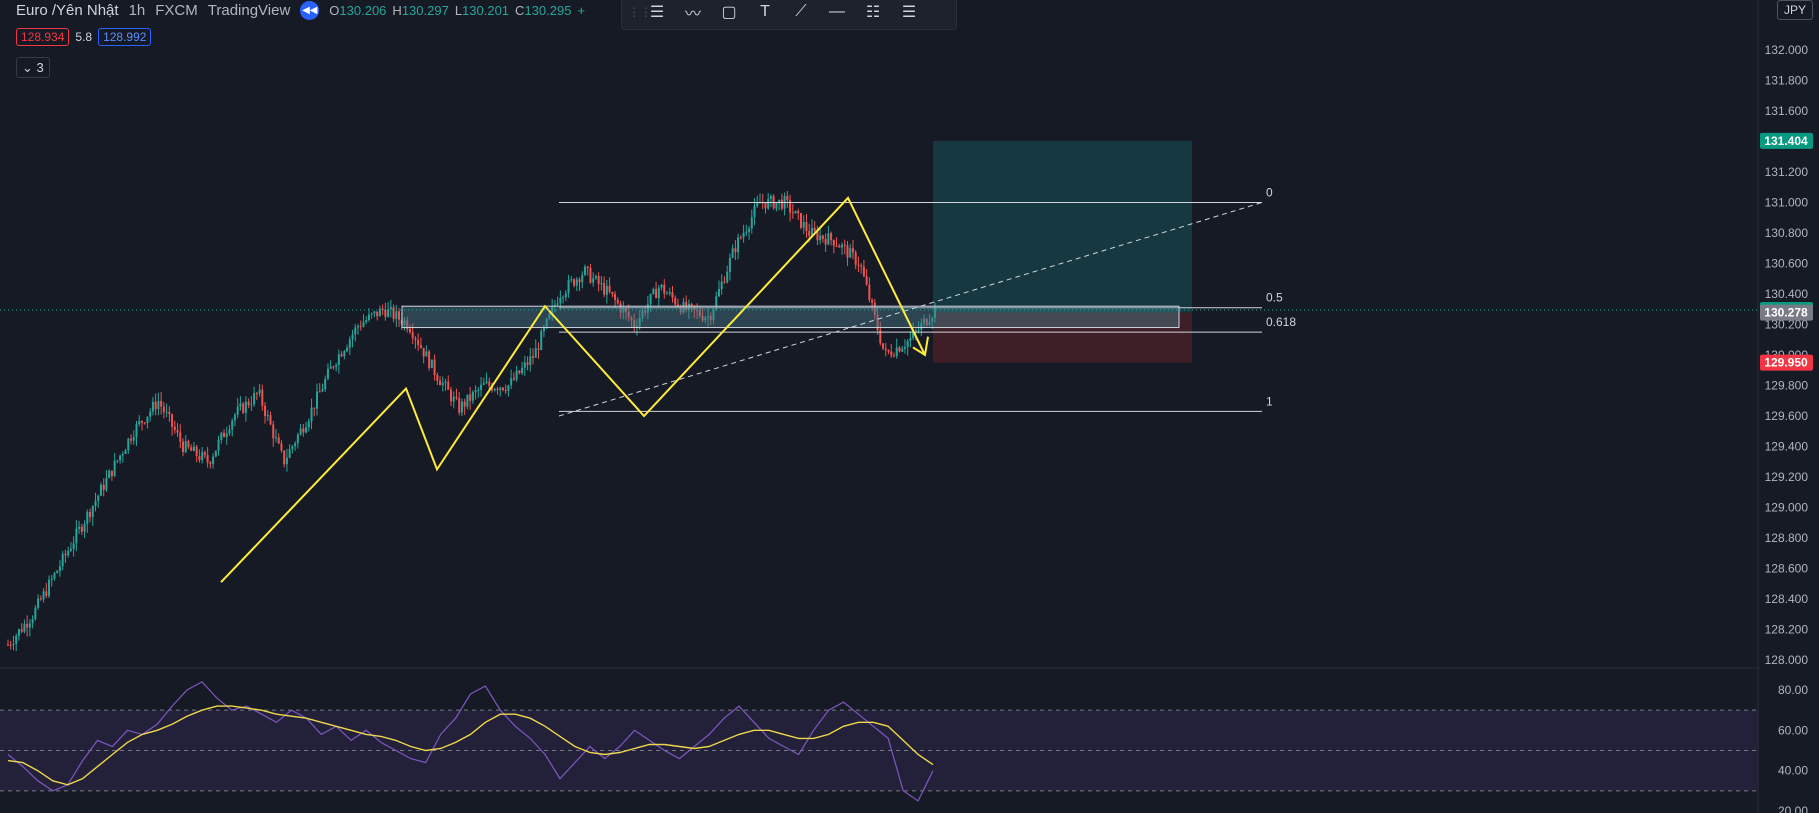 The height and width of the screenshot is (813, 1819). I want to click on text-icon: T, so click(765, 11).